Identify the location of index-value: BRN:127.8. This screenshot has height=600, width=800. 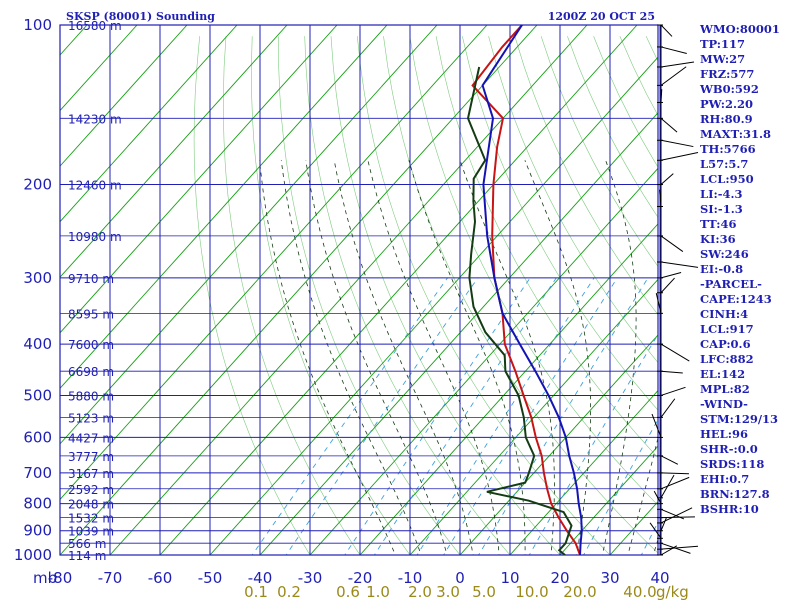
(735, 494).